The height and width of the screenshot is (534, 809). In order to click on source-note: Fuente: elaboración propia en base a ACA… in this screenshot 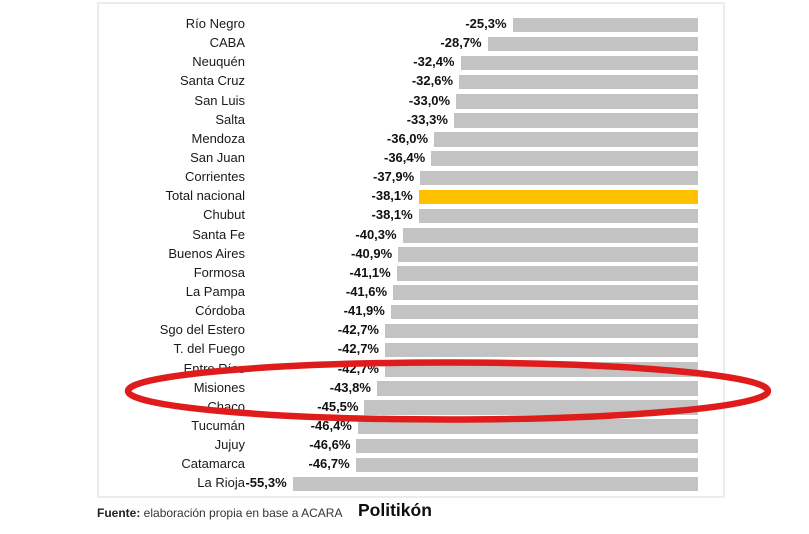, I will do `click(219, 513)`.